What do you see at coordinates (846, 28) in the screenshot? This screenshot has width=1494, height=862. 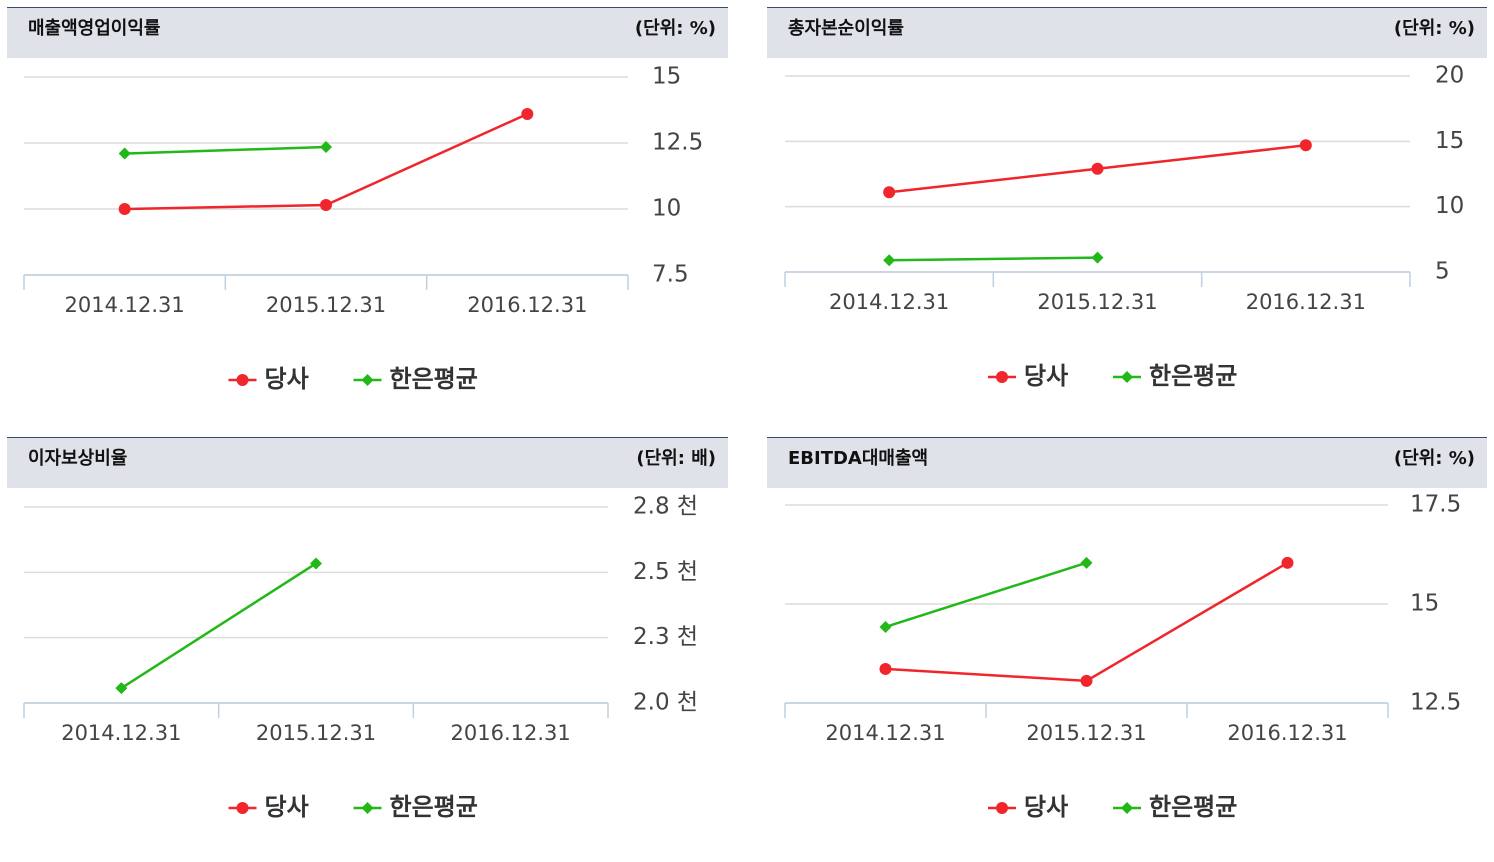 I see `chart-title: 총자본순이익률` at bounding box center [846, 28].